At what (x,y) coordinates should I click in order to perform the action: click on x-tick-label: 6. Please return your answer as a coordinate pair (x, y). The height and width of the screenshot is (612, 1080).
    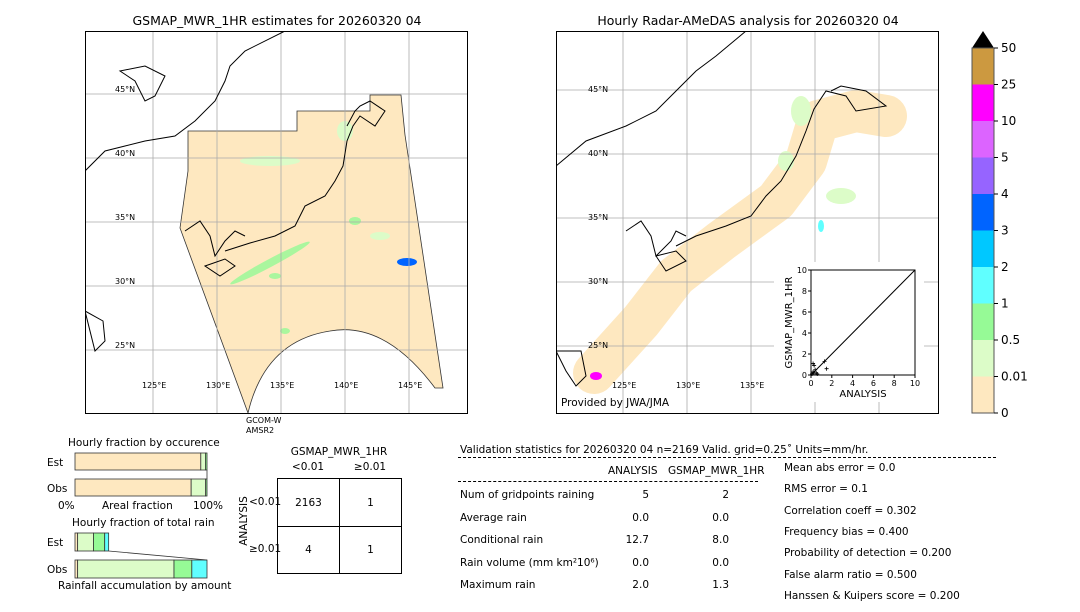
    Looking at the image, I should click on (873, 383).